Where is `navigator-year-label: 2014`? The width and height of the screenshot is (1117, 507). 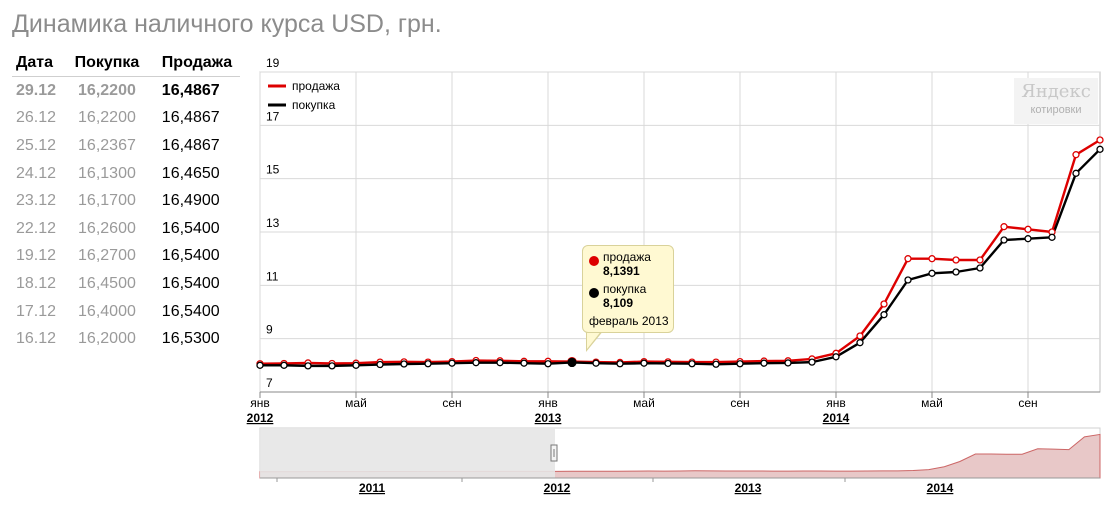
navigator-year-label: 2014 is located at coordinates (940, 488).